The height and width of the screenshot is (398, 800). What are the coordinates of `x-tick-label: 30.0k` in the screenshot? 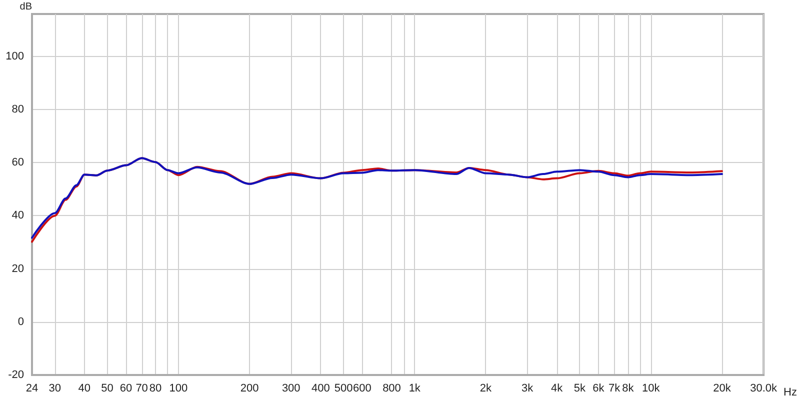 It's located at (764, 388).